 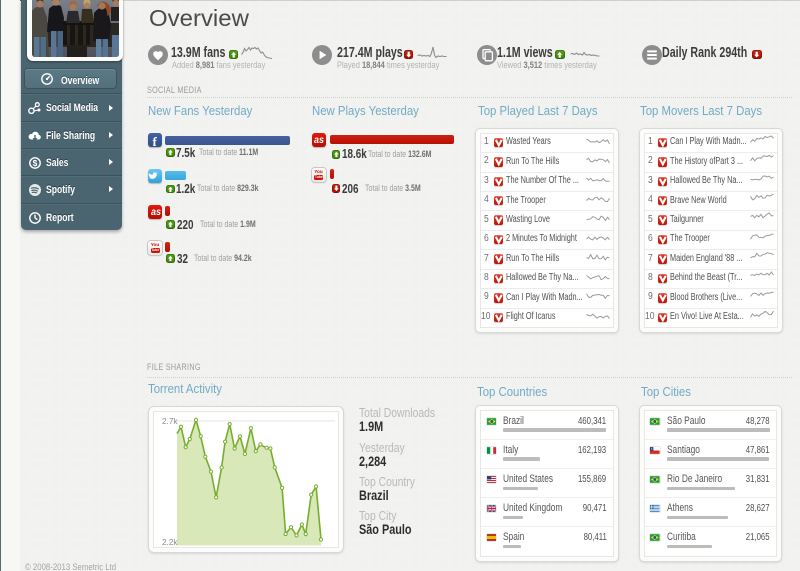 I want to click on svg-text: 2.7k, so click(x=170, y=421).